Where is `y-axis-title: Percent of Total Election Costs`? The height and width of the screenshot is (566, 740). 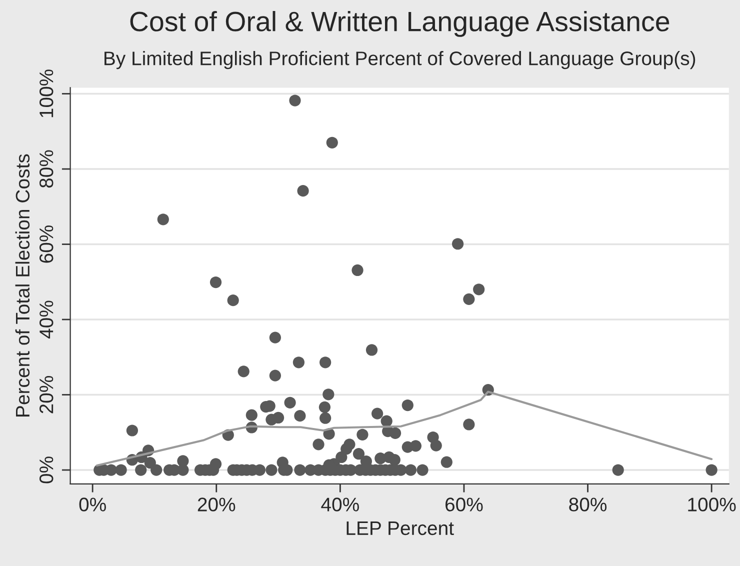
y-axis-title: Percent of Total Election Costs is located at coordinates (22, 285).